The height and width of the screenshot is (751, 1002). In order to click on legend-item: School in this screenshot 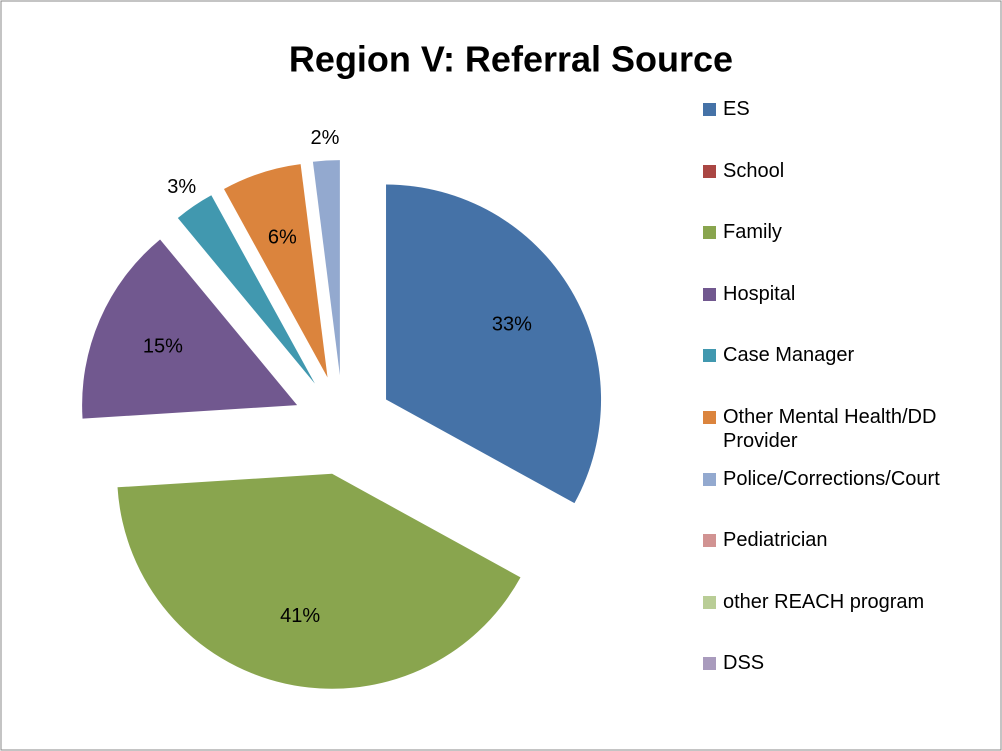, I will do `click(850, 171)`.